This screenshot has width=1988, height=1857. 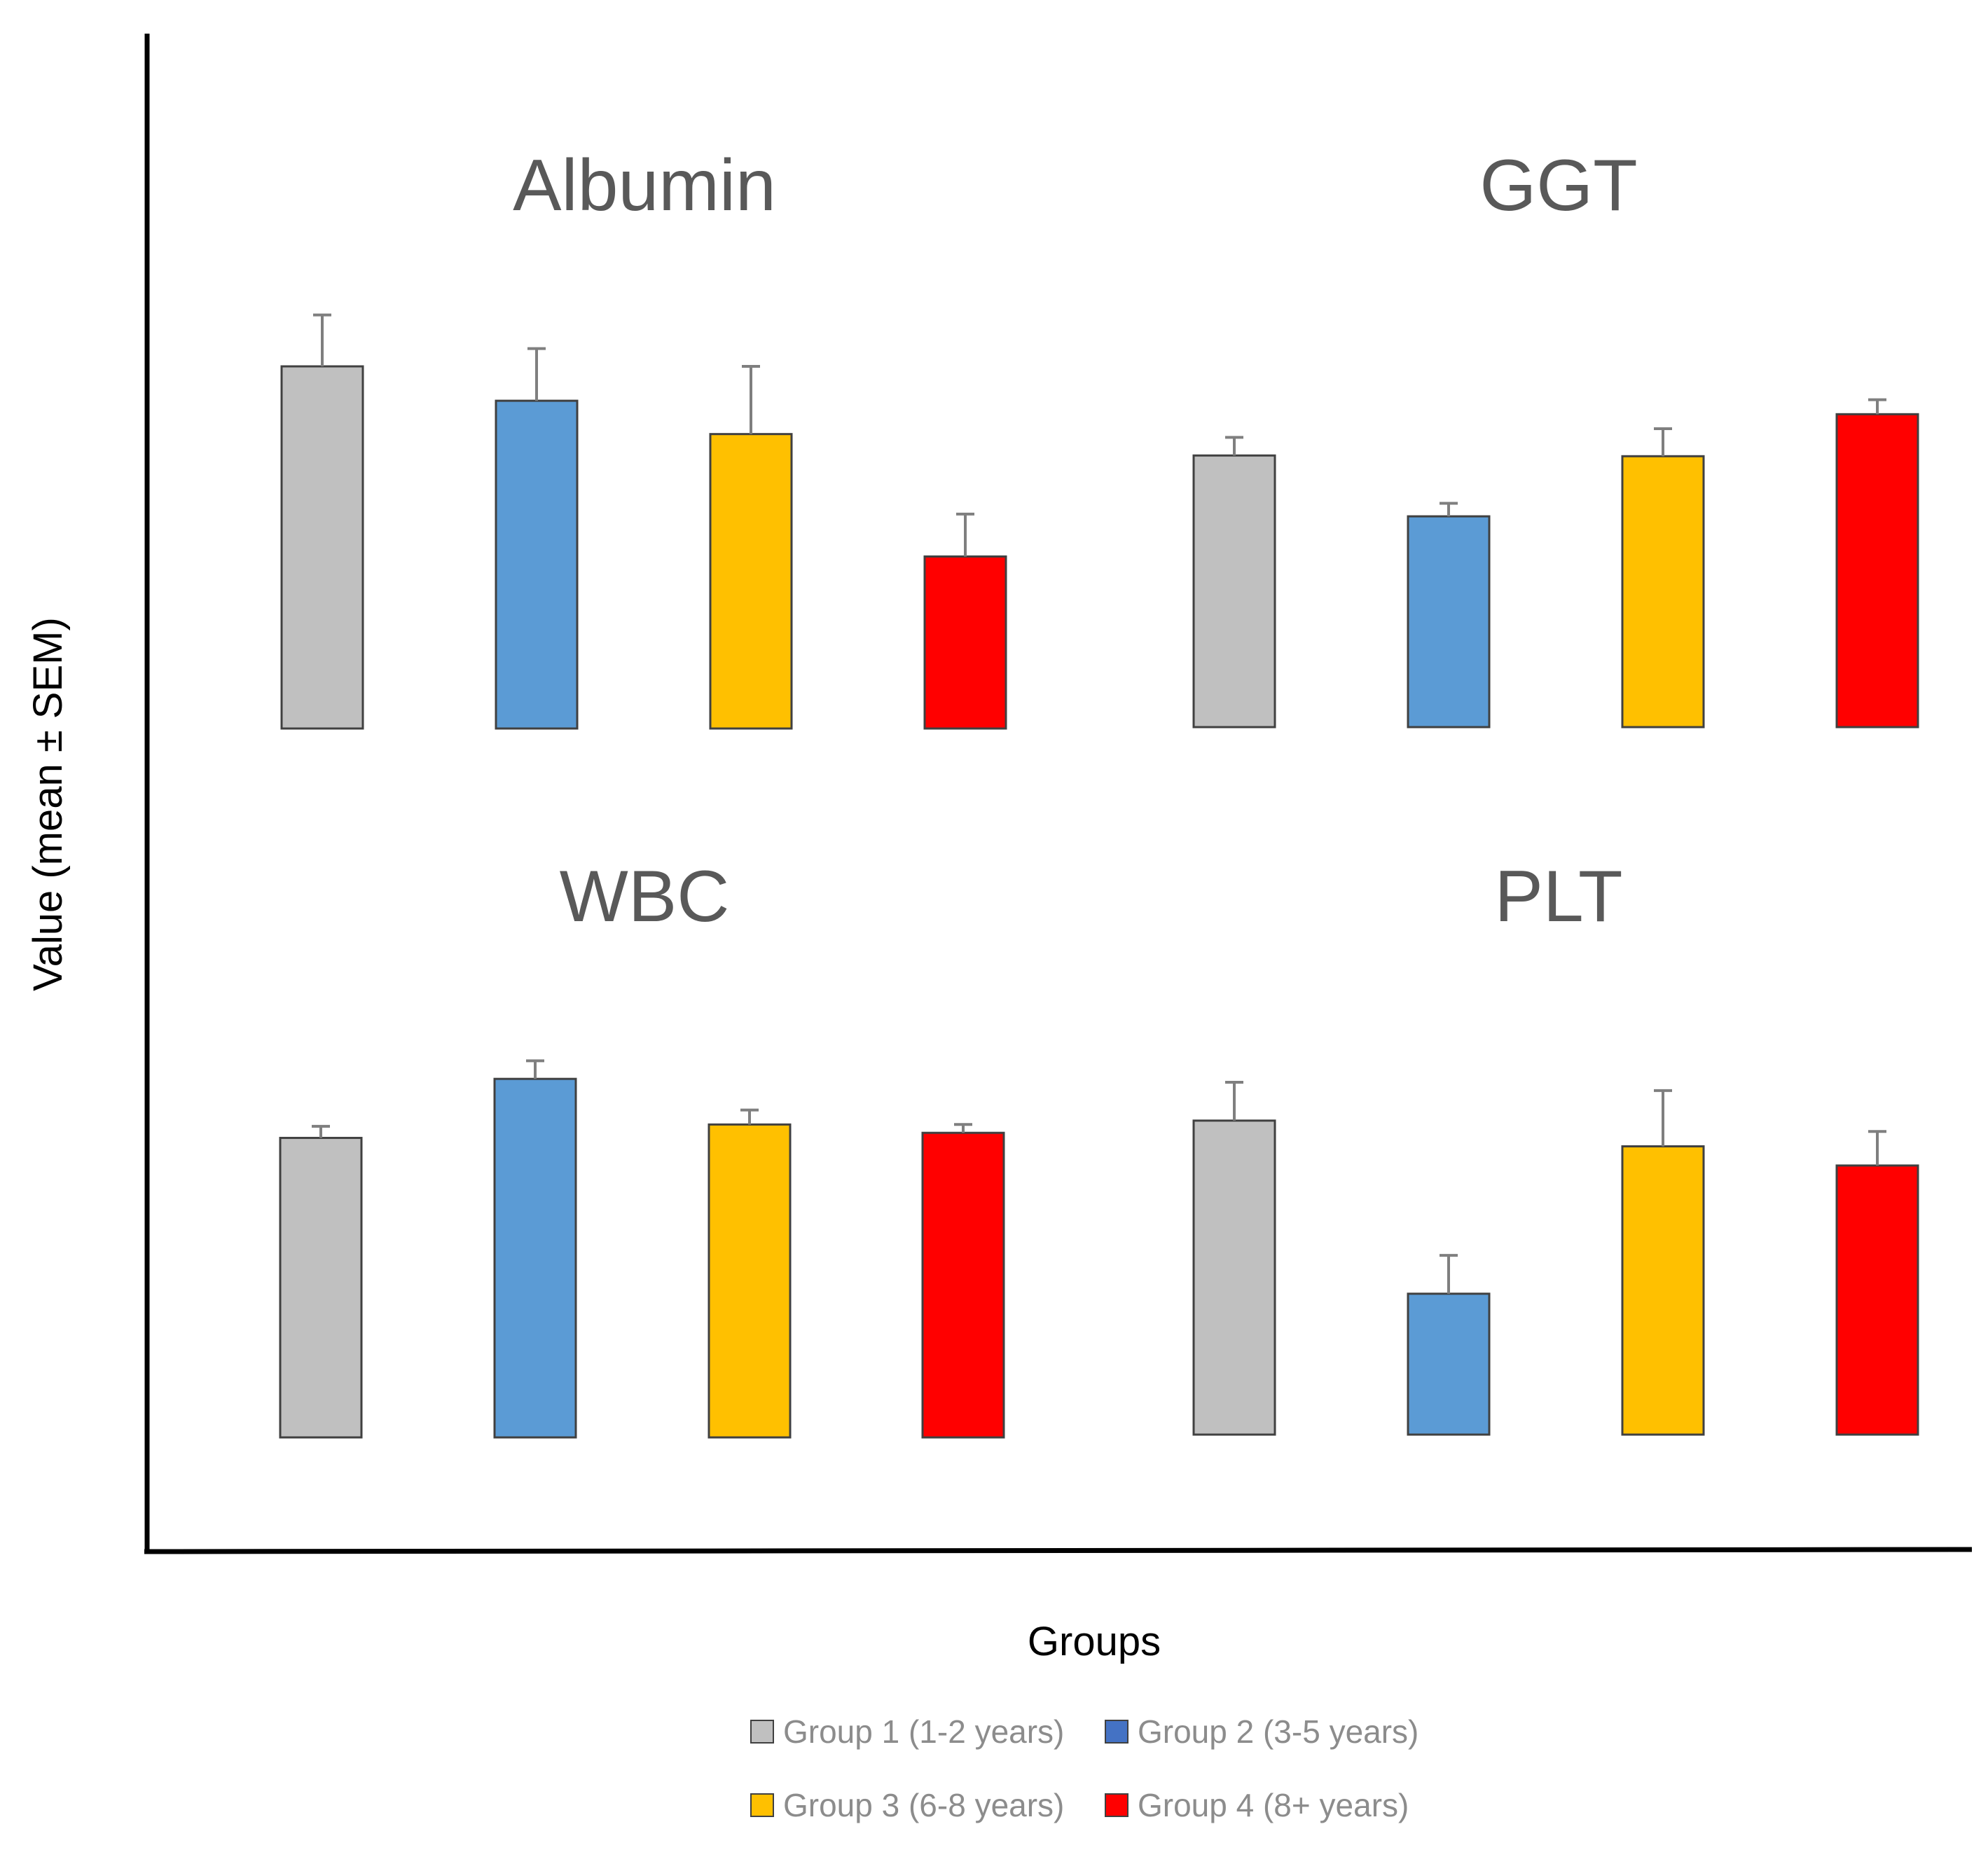 I want to click on legend-label-group-1: Group 1 (1-2 years), so click(x=923, y=1731).